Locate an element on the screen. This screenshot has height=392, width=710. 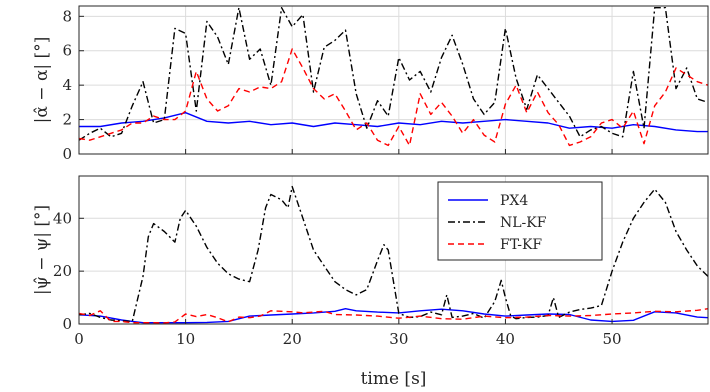
x-tick-label: 40 is located at coordinates (505, 339).